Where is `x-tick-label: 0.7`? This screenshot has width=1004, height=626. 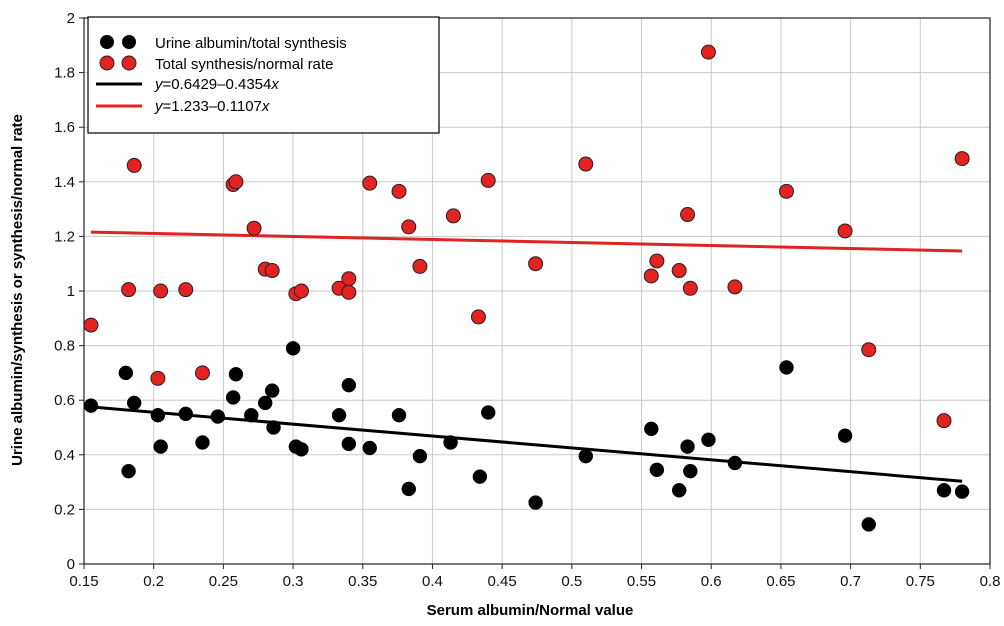
x-tick-label: 0.7 is located at coordinates (850, 581).